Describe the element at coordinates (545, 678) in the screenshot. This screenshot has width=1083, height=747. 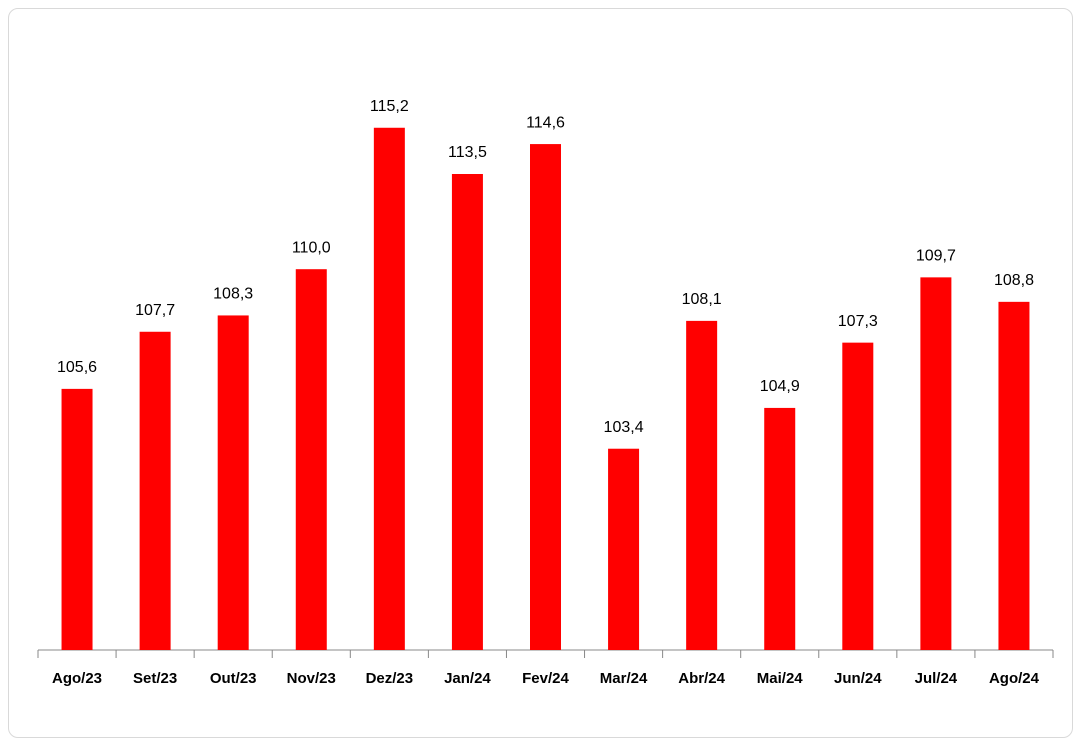
I see `x-tick-label: Fev/24` at that location.